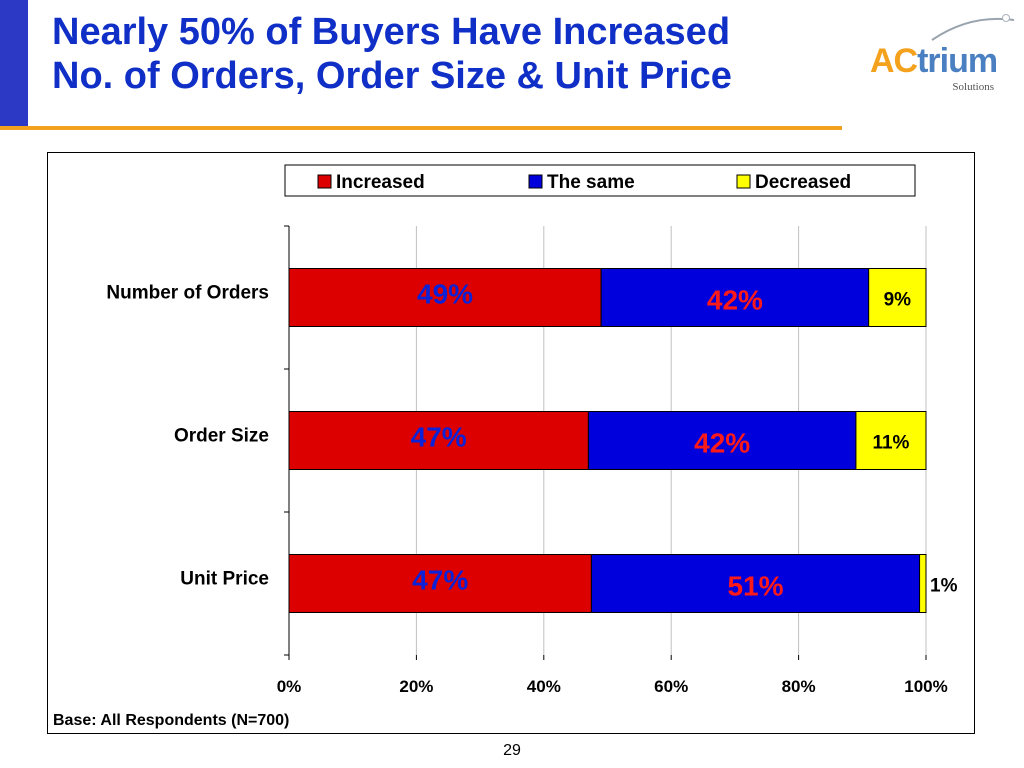 This screenshot has width=1024, height=768. Describe the element at coordinates (421, 128) in the screenshot. I see `title-underline` at that location.